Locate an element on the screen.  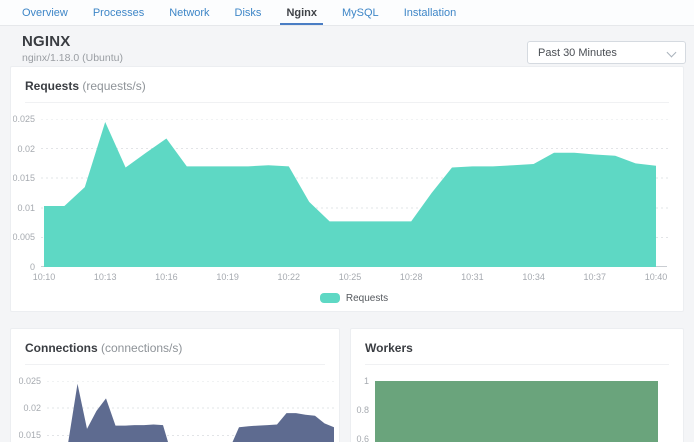
y-tick-label: 0.8 is located at coordinates (362, 410).